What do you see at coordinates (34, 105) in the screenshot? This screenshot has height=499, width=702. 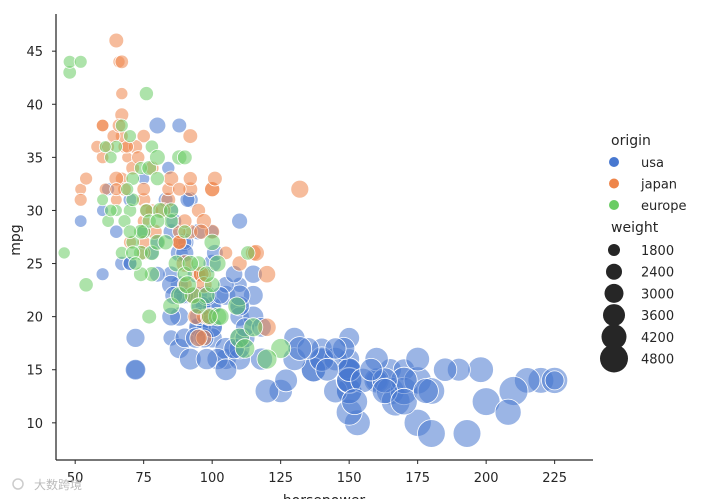 I see `y-tick-label: 40` at bounding box center [34, 105].